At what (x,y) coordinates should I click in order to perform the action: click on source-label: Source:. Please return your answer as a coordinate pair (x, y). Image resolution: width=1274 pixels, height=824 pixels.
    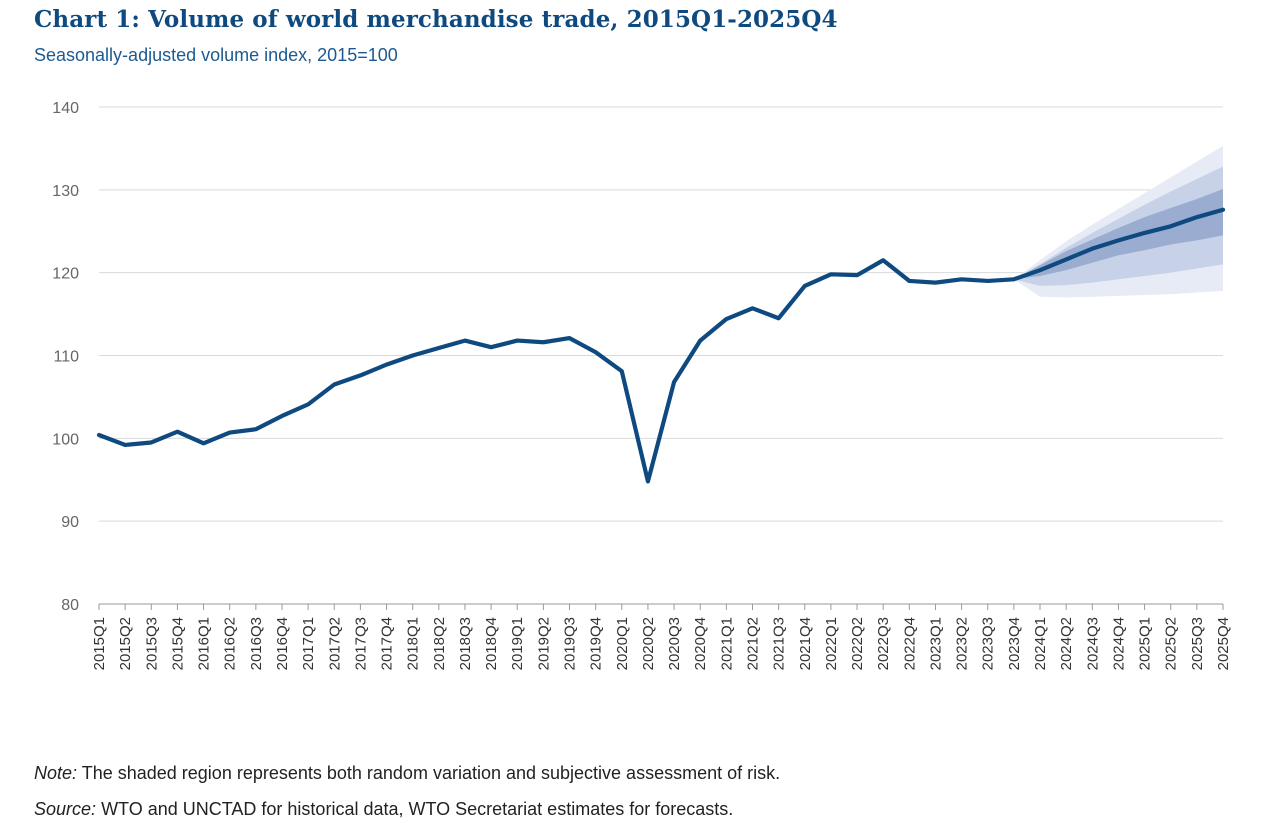
    Looking at the image, I should click on (65, 809).